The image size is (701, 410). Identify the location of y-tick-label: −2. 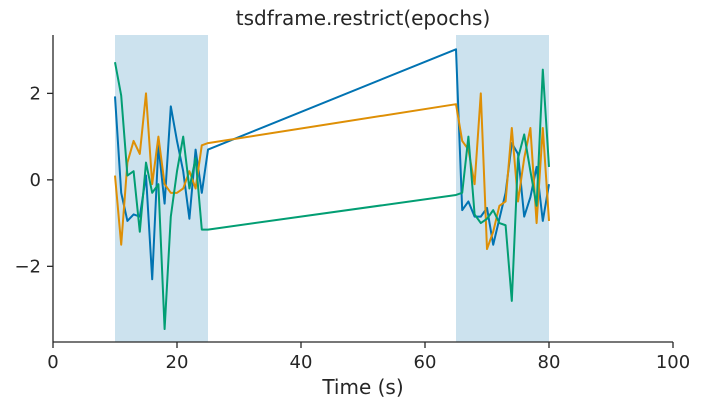
(27, 266).